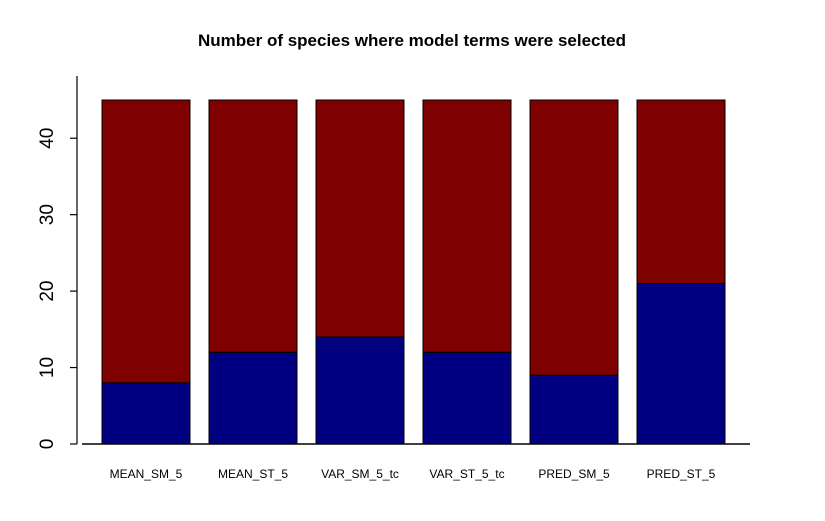 Image resolution: width=825 pixels, height=521 pixels. I want to click on y-tick-label: 40, so click(47, 138).